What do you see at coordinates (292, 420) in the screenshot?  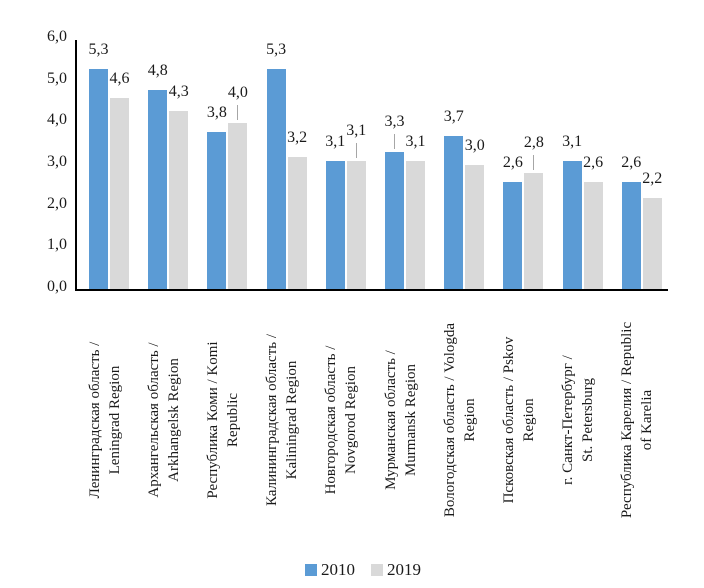 I see `x-axis-category-label-line: Kaliningrad Region` at bounding box center [292, 420].